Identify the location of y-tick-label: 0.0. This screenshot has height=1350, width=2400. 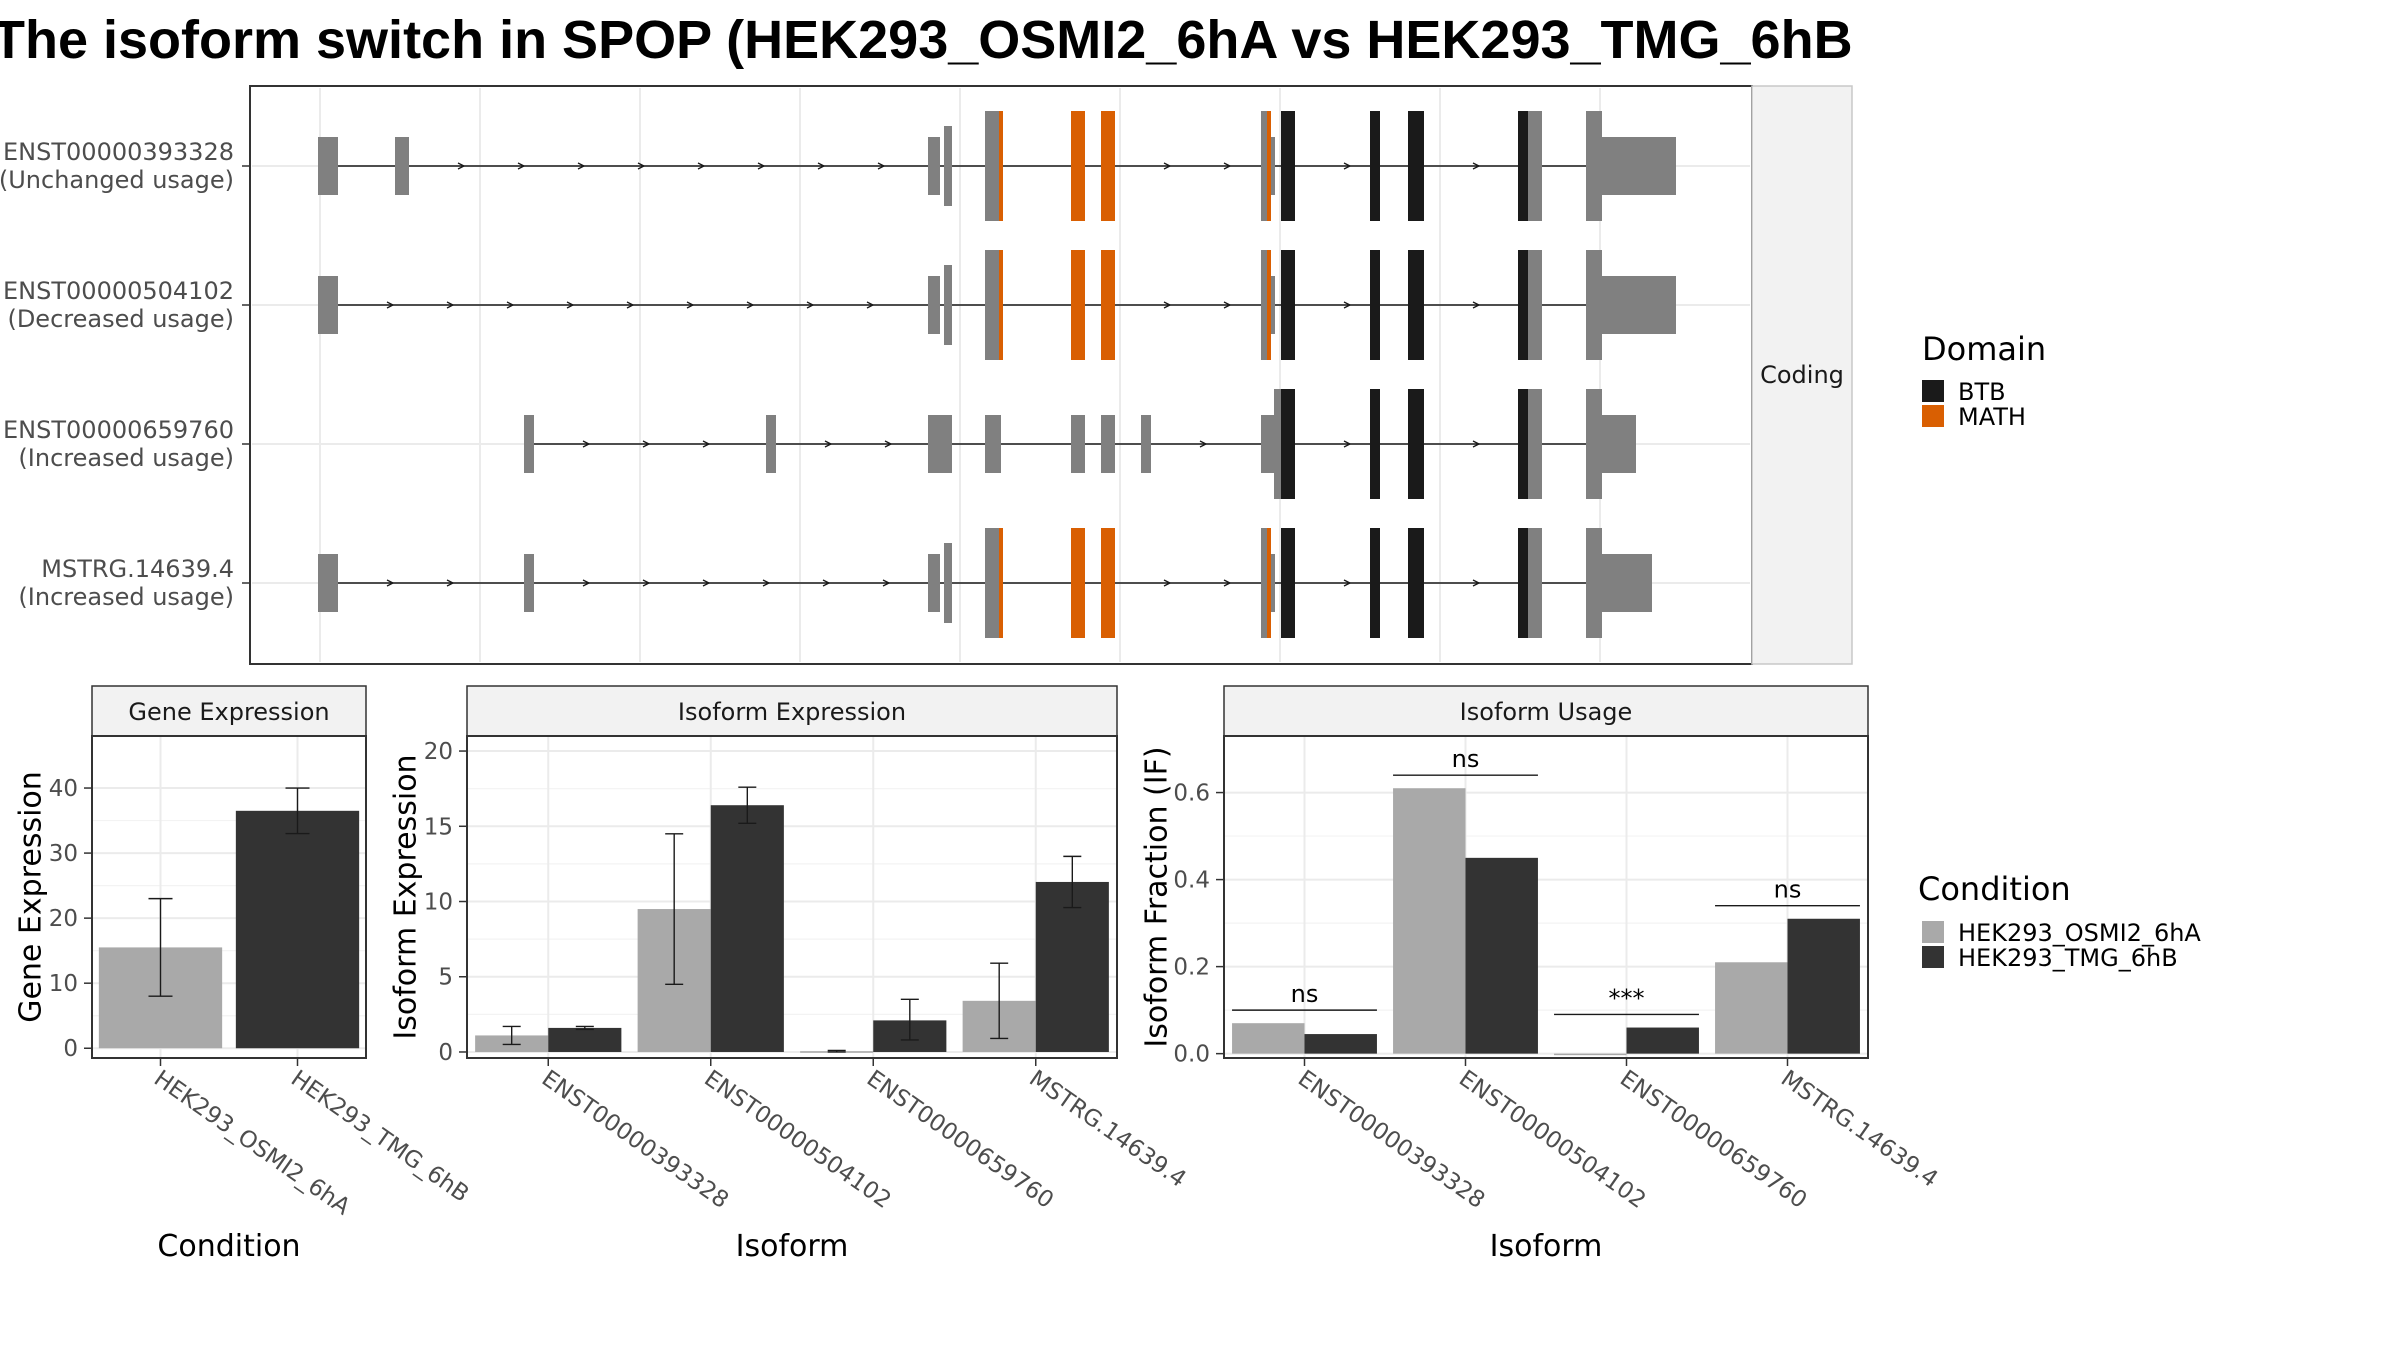
(1191, 1055).